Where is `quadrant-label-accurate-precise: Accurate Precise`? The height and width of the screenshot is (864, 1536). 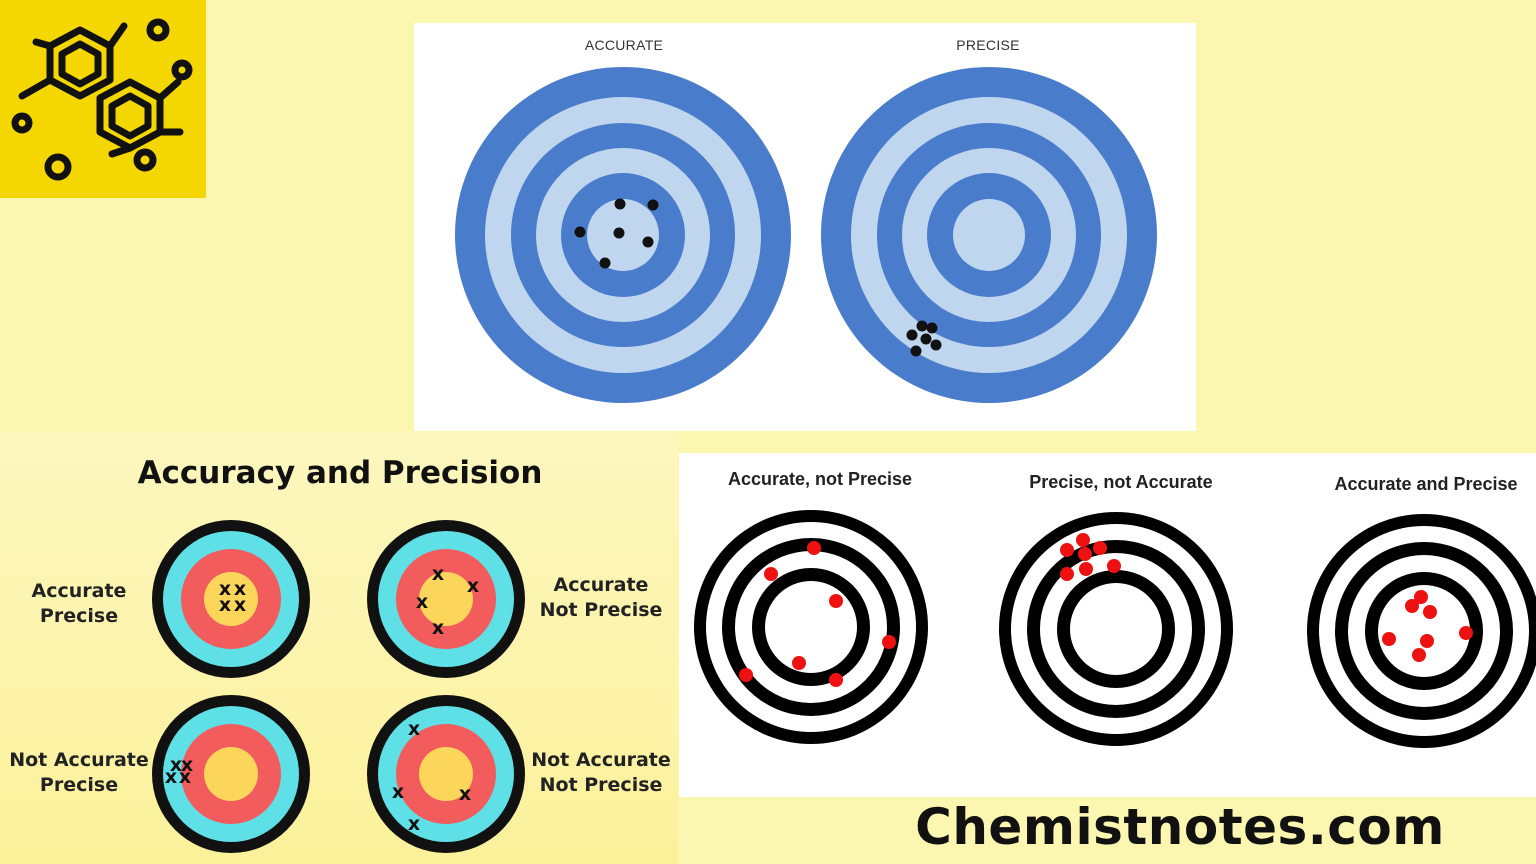
quadrant-label-accurate-precise: Accurate Precise is located at coordinates (82, 604).